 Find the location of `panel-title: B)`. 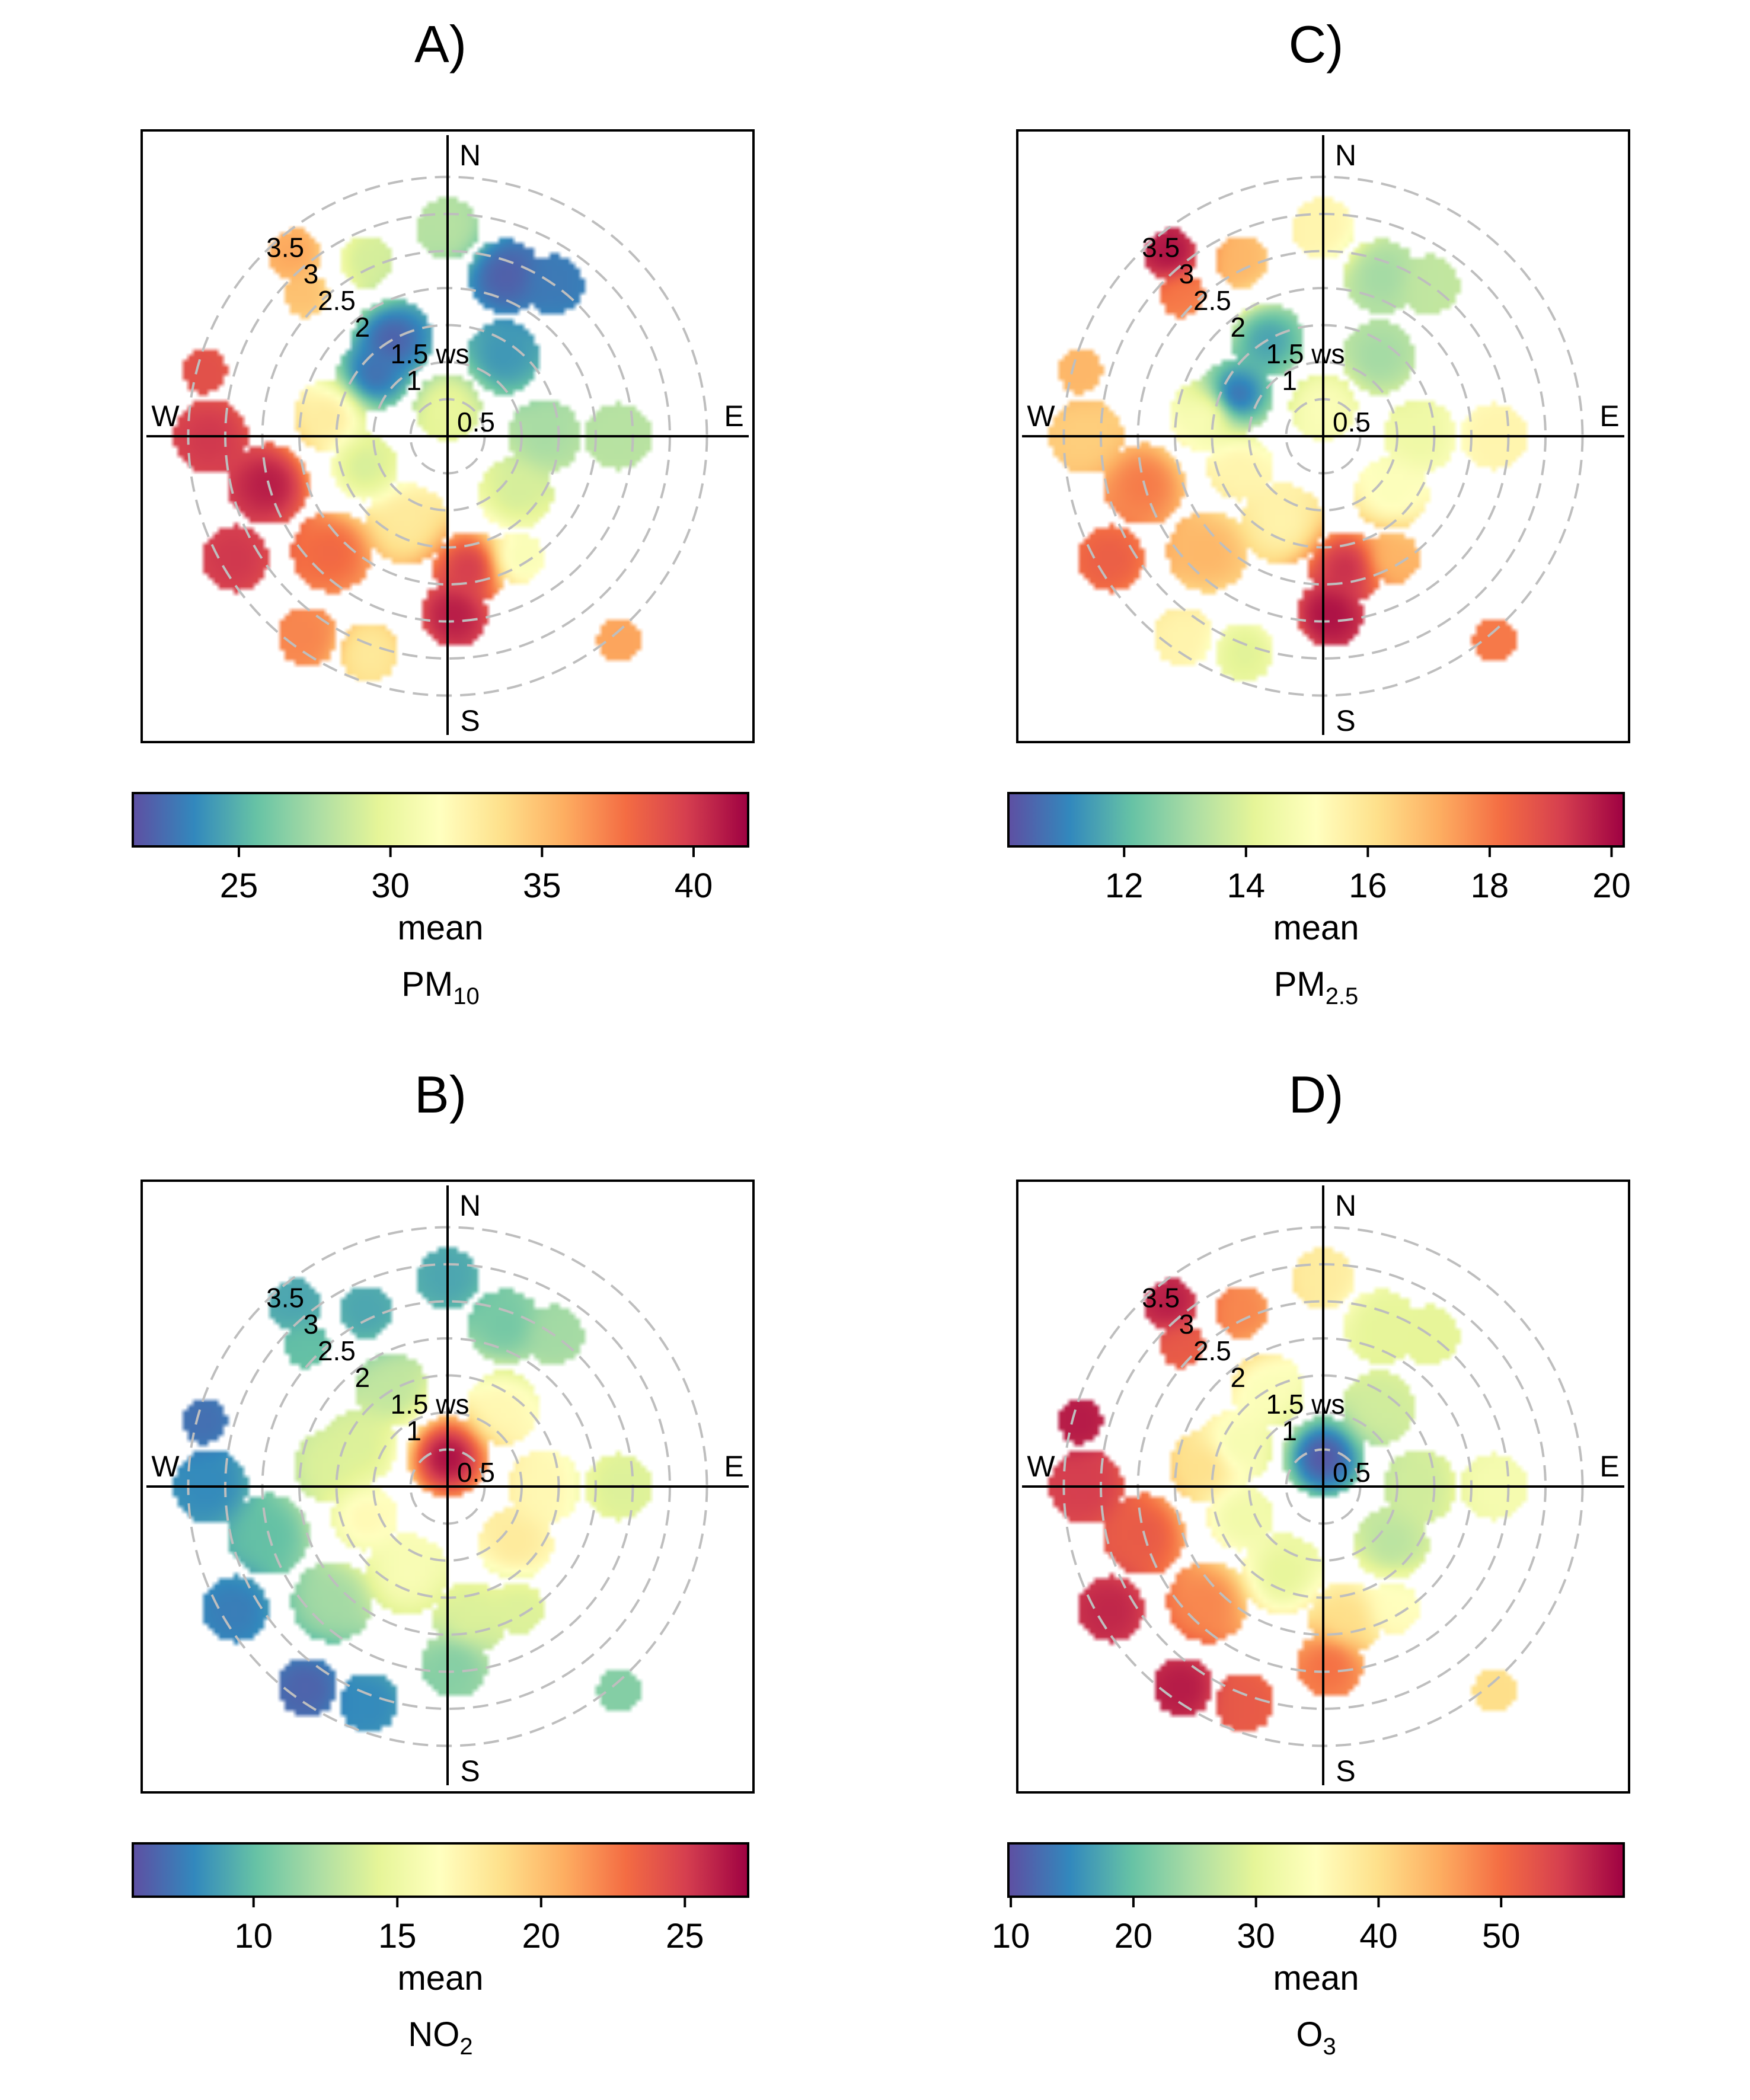

panel-title: B) is located at coordinates (440, 1094).